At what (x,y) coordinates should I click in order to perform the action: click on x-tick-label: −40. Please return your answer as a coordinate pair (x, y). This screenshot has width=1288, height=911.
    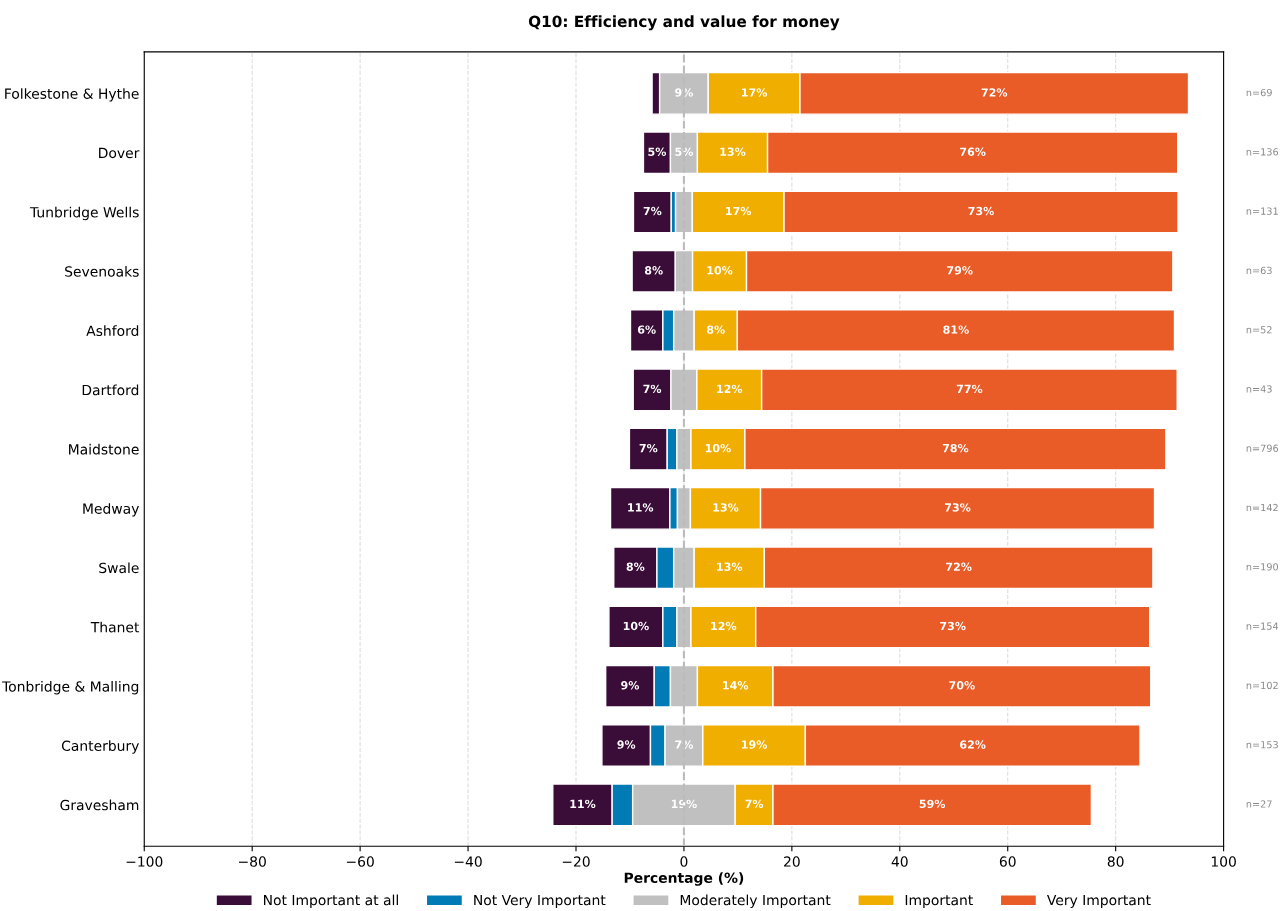
    Looking at the image, I should click on (468, 861).